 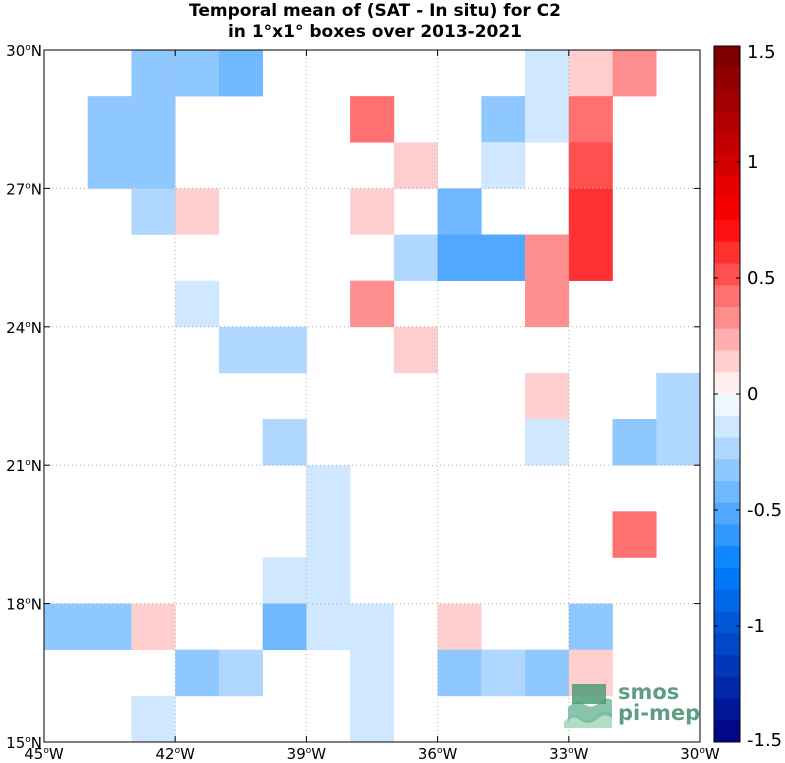 I want to click on y-tick-label: 27oN, so click(x=24, y=189).